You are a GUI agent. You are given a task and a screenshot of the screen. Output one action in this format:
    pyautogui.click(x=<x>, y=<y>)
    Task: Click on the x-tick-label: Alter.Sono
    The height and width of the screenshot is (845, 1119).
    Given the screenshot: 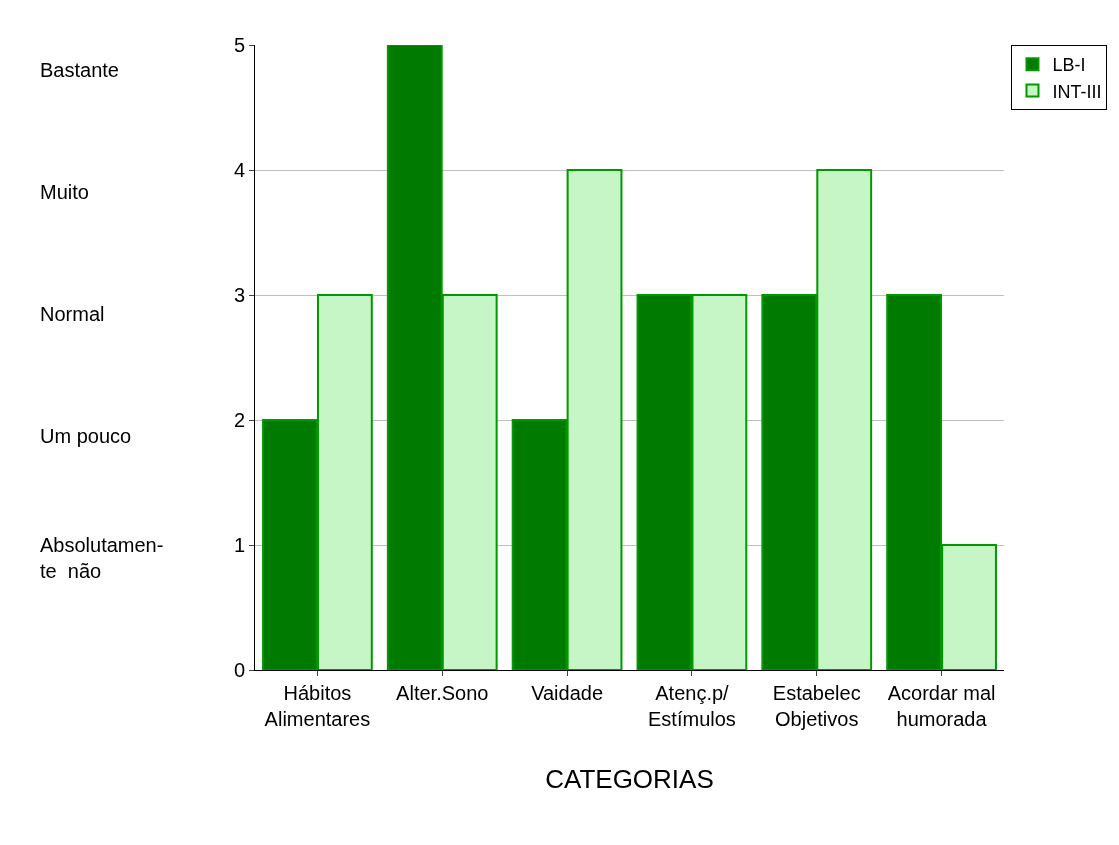 What is the action you would take?
    pyautogui.click(x=442, y=693)
    